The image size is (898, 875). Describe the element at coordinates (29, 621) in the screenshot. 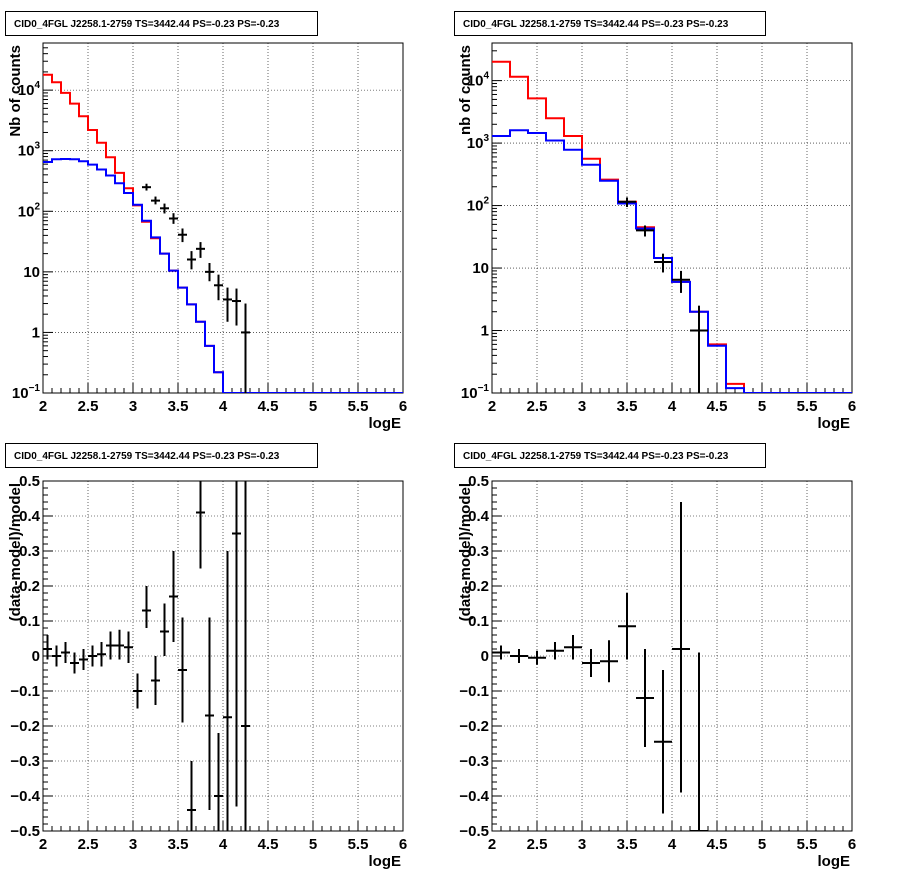

I see `y-tick-label: 0.1` at that location.